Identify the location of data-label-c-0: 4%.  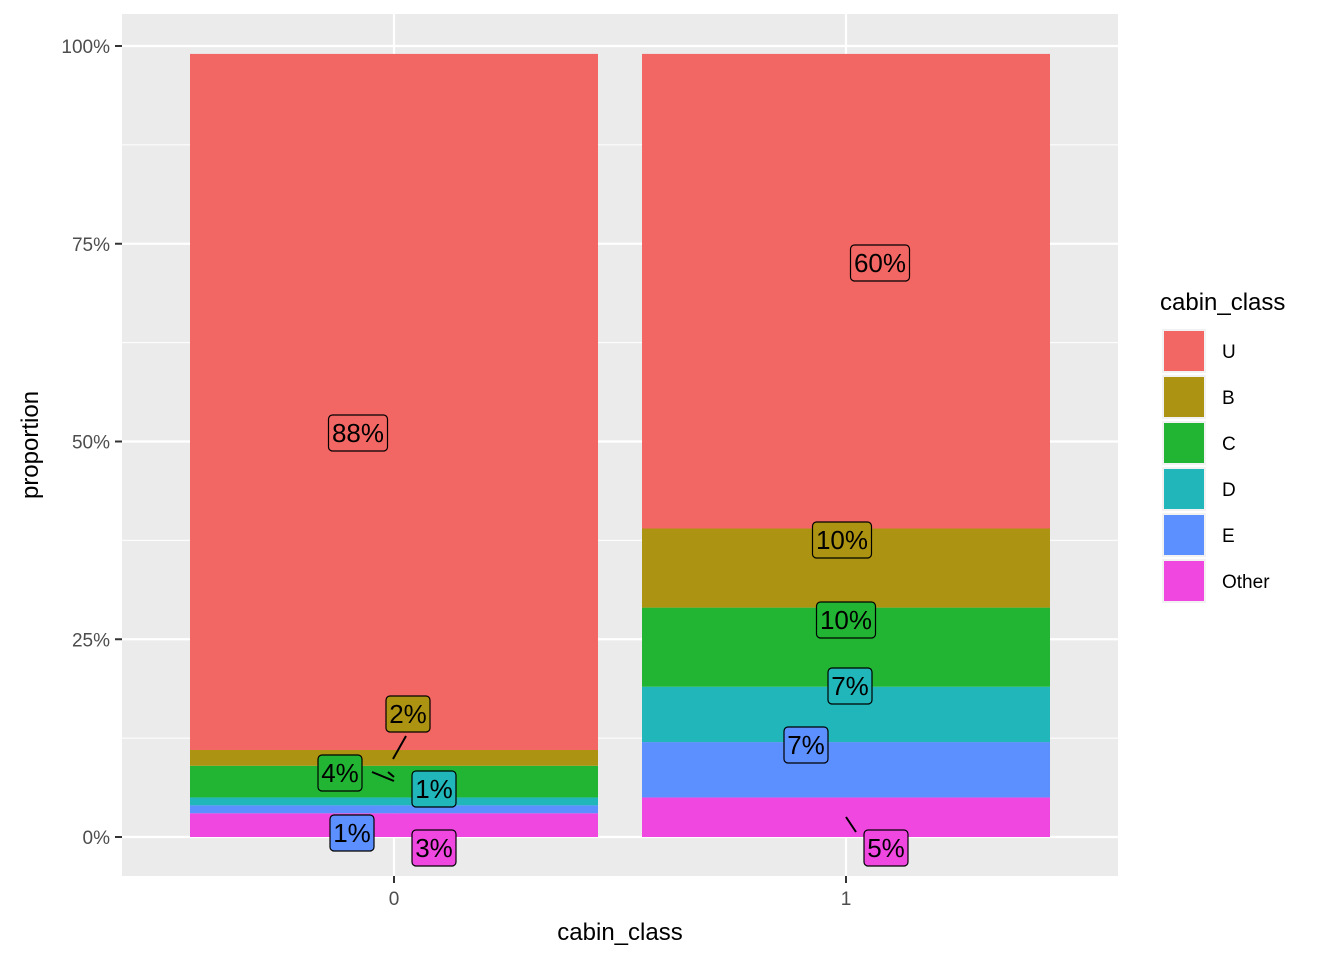
(340, 773).